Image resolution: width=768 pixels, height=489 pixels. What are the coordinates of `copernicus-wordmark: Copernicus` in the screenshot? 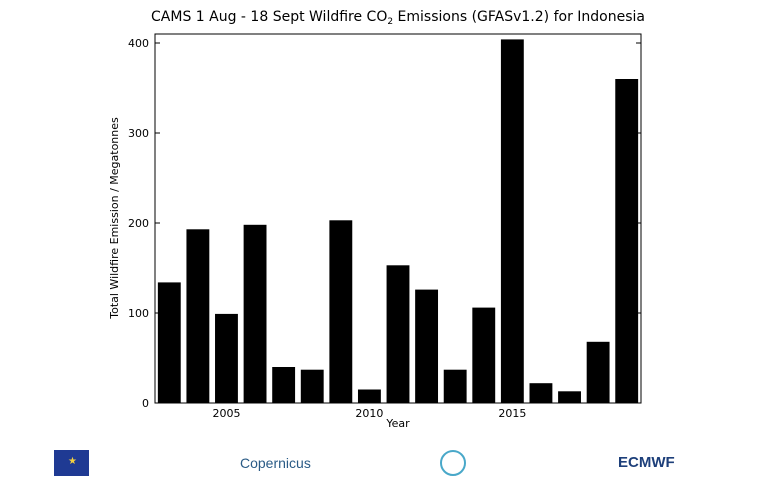 It's located at (275, 462).